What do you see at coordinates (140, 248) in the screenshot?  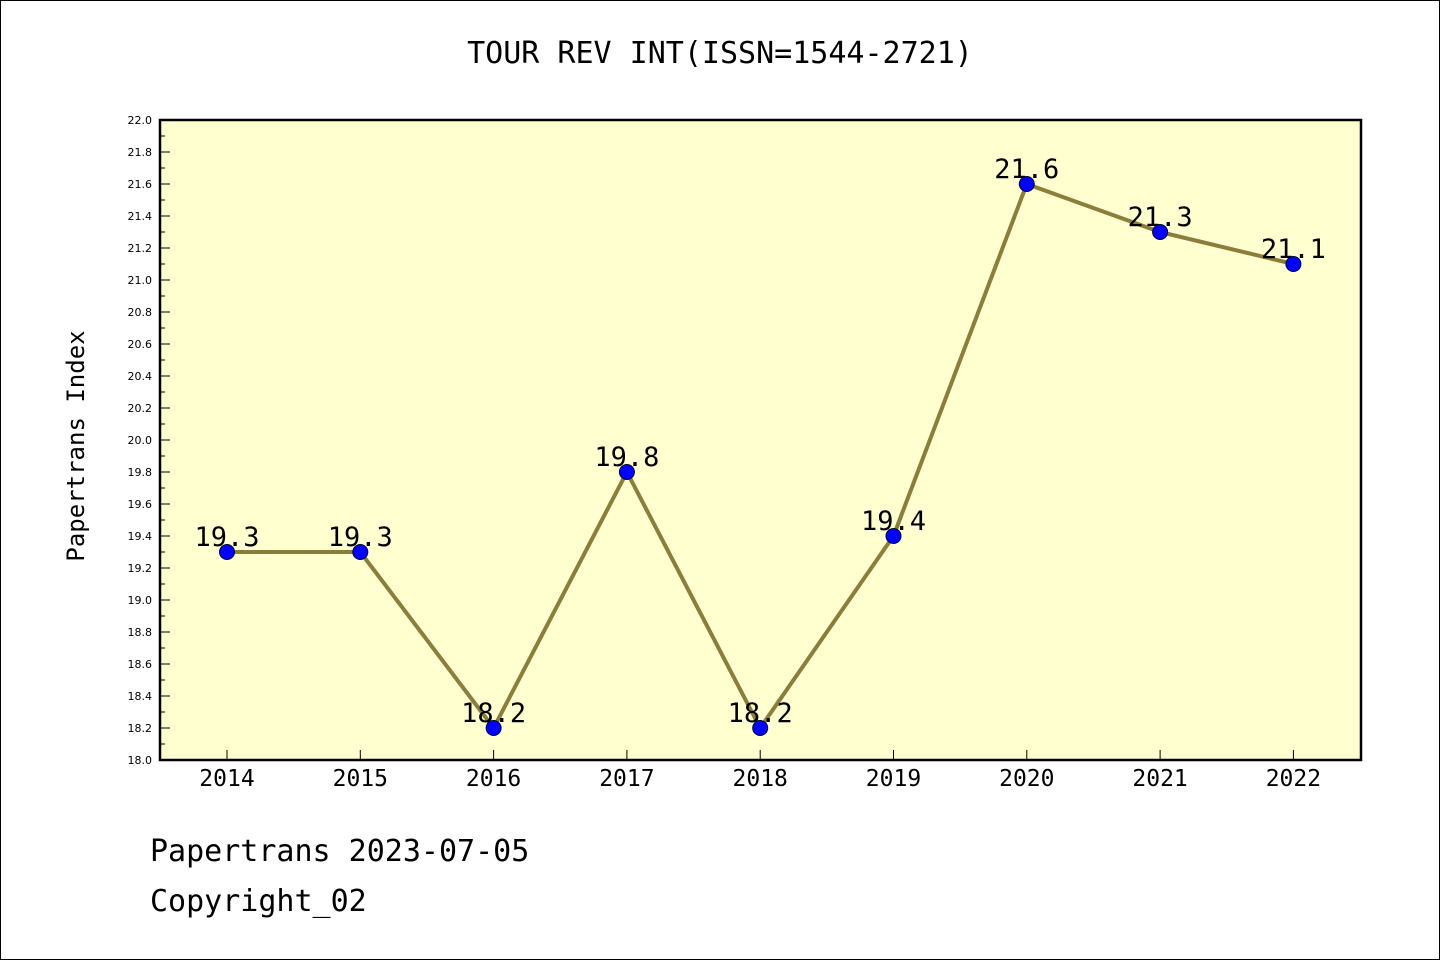 I see `y-tick-label: 21.2` at bounding box center [140, 248].